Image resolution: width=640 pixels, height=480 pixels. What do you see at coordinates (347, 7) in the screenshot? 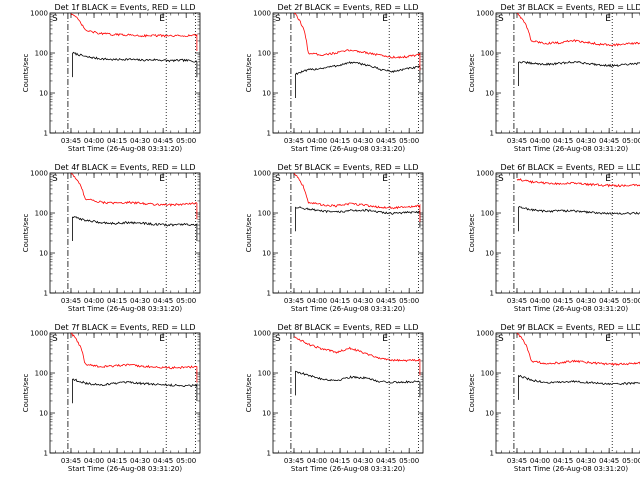
I see `chart-title: Det 2f BLACK = Events, RED = LLD` at bounding box center [347, 7].